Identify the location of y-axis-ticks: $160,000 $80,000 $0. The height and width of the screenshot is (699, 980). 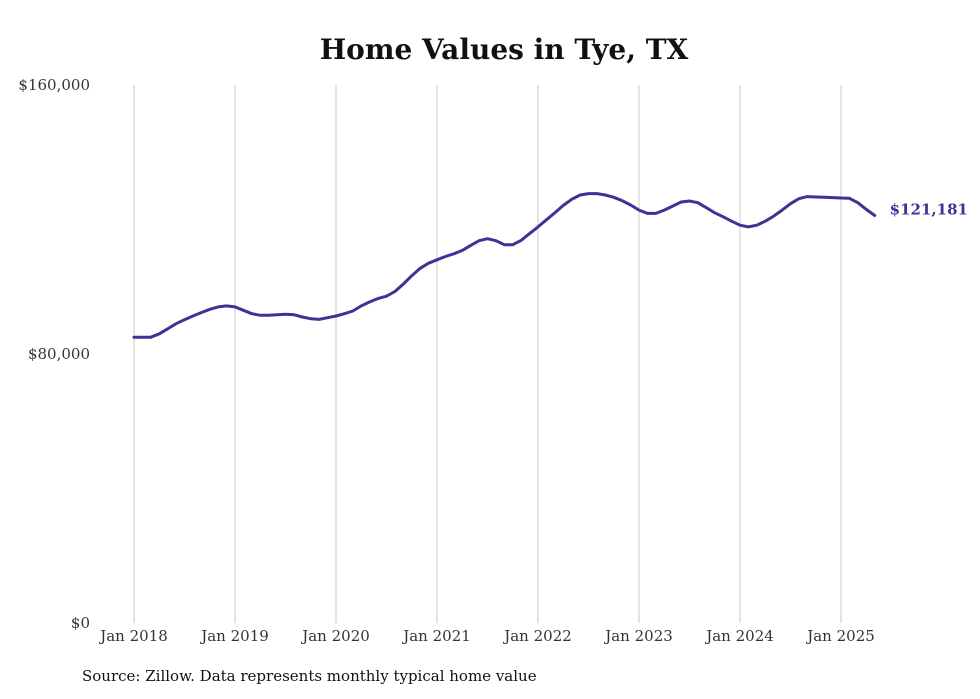
(54, 354).